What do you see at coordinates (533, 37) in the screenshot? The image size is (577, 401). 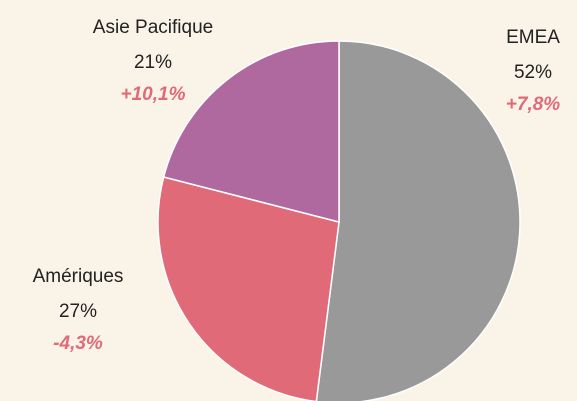 I see `slice-label: EMEA` at bounding box center [533, 37].